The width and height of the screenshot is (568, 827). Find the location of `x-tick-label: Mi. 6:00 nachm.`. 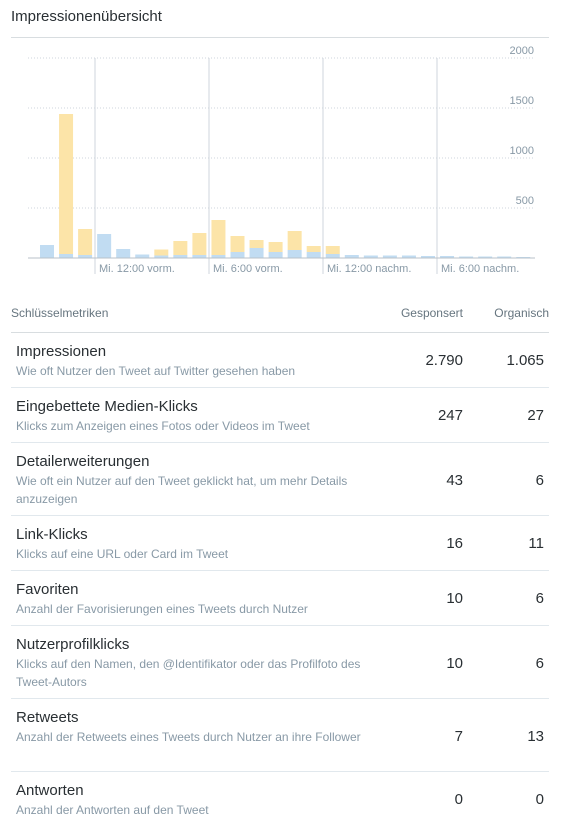

x-tick-label: Mi. 6:00 nachm. is located at coordinates (480, 269).